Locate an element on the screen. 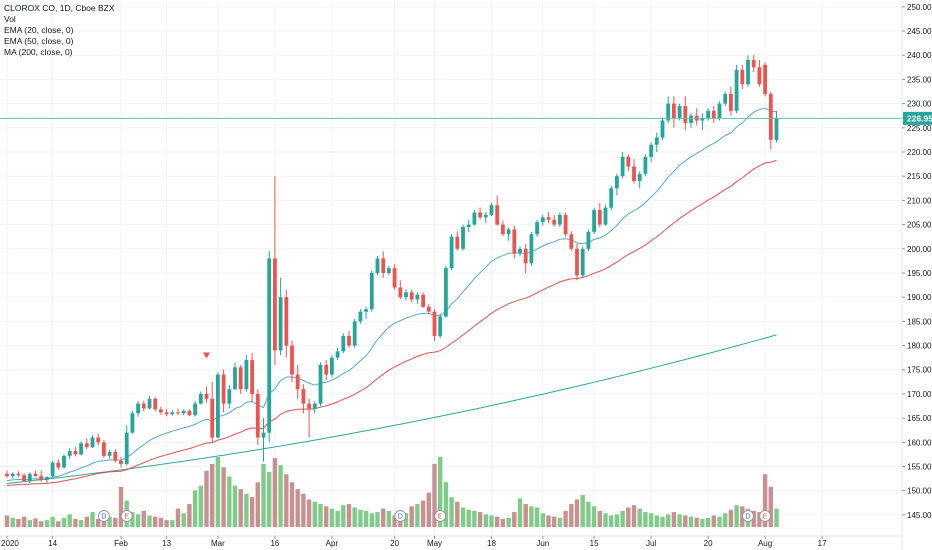 The image size is (932, 550). price-tick-label: 250.00 is located at coordinates (919, 7).